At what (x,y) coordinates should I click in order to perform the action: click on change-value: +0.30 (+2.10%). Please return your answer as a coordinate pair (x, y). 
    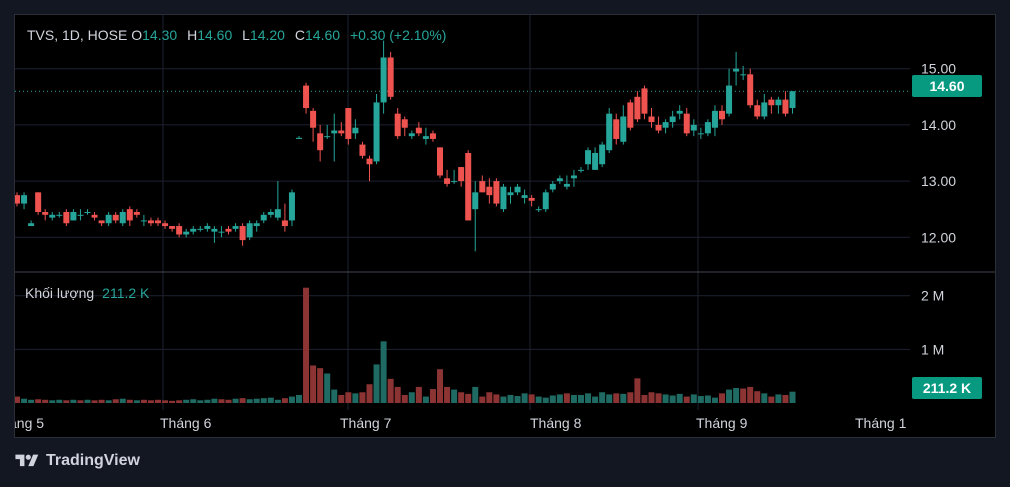
    Looking at the image, I should click on (398, 35).